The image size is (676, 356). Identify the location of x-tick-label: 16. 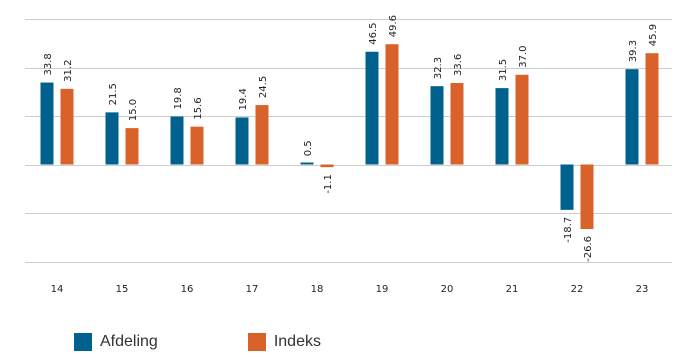
(187, 289).